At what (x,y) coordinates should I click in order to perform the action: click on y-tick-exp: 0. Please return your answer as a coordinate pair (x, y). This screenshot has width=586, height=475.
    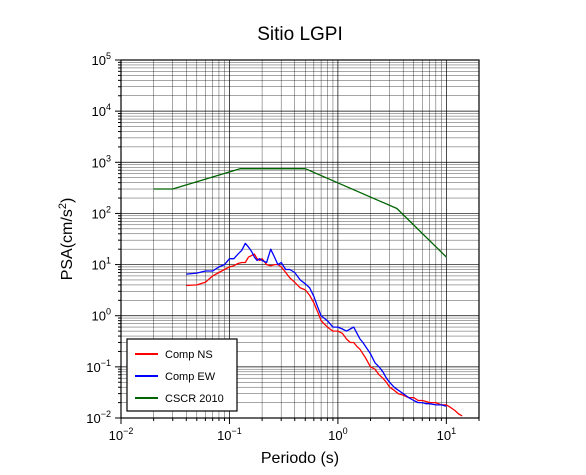
    Looking at the image, I should click on (108, 312).